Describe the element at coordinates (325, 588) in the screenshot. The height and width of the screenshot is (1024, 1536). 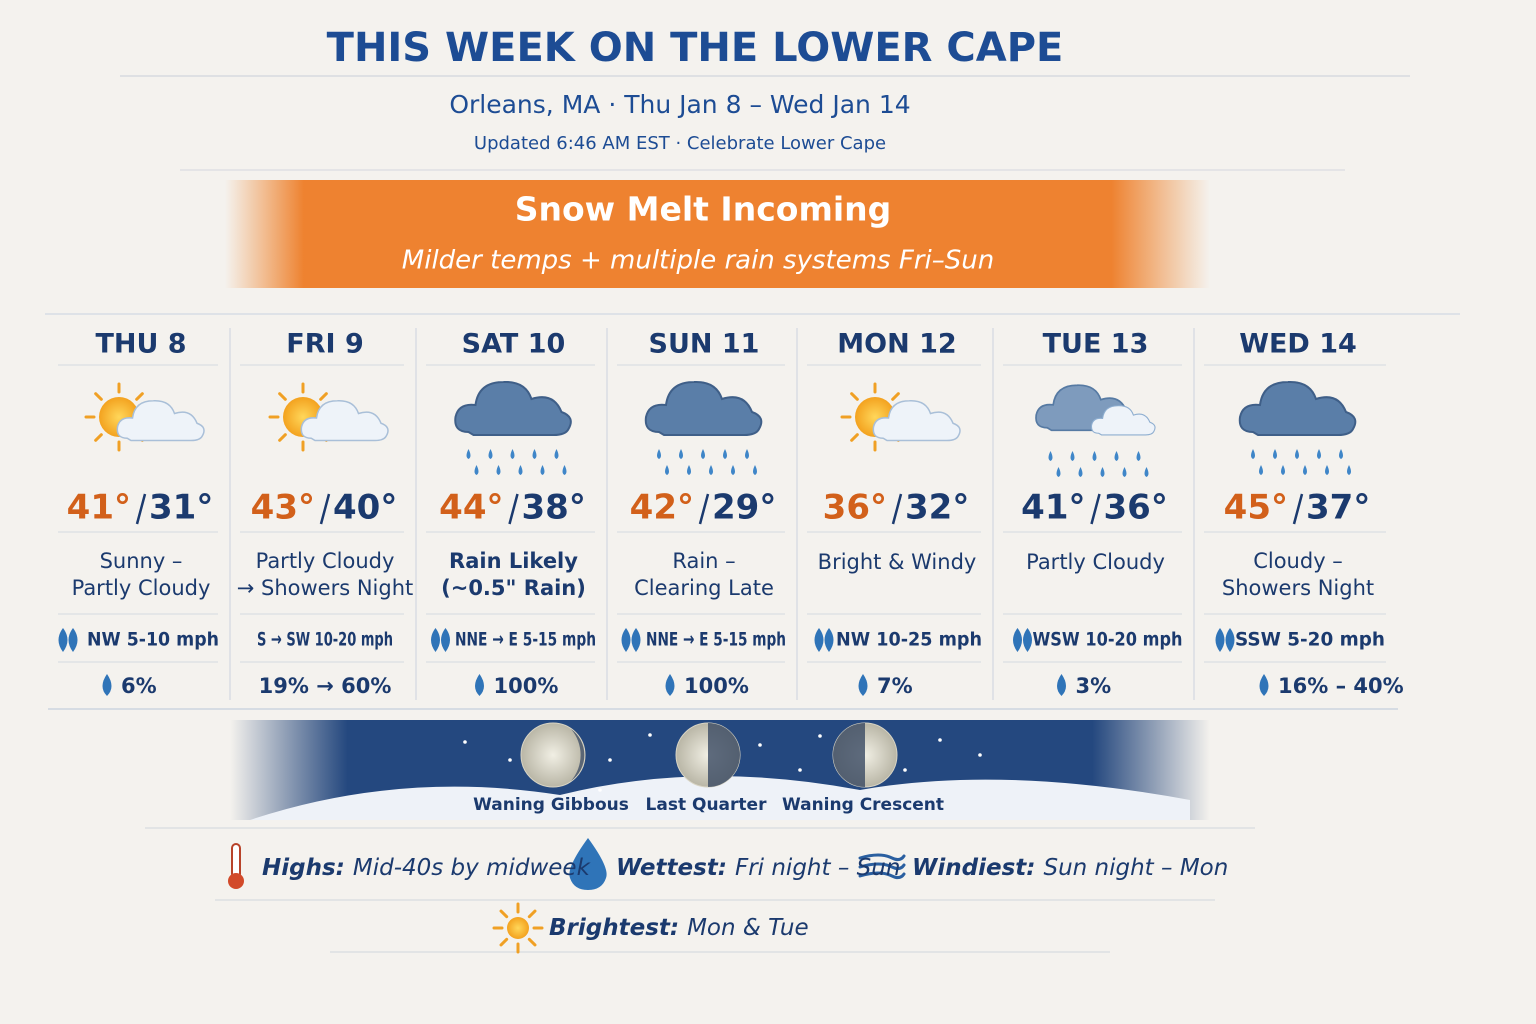
I see `condition: → Showers Night` at that location.